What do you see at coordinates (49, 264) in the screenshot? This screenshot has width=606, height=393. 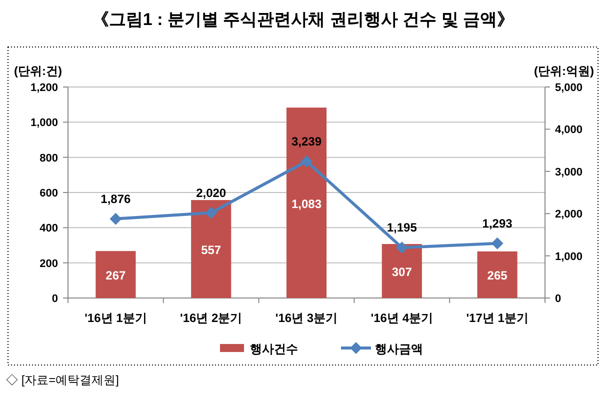 I see `y-tick-label: 200` at bounding box center [49, 264].